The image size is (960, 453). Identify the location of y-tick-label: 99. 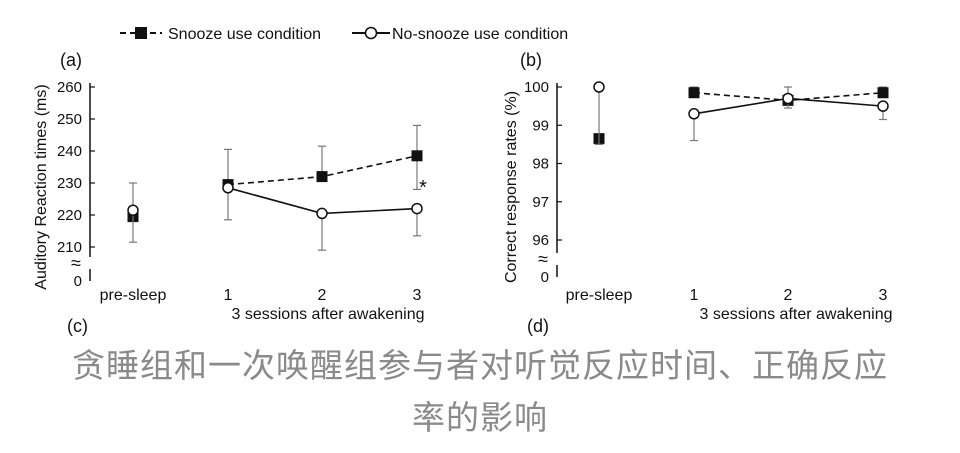
(540, 125).